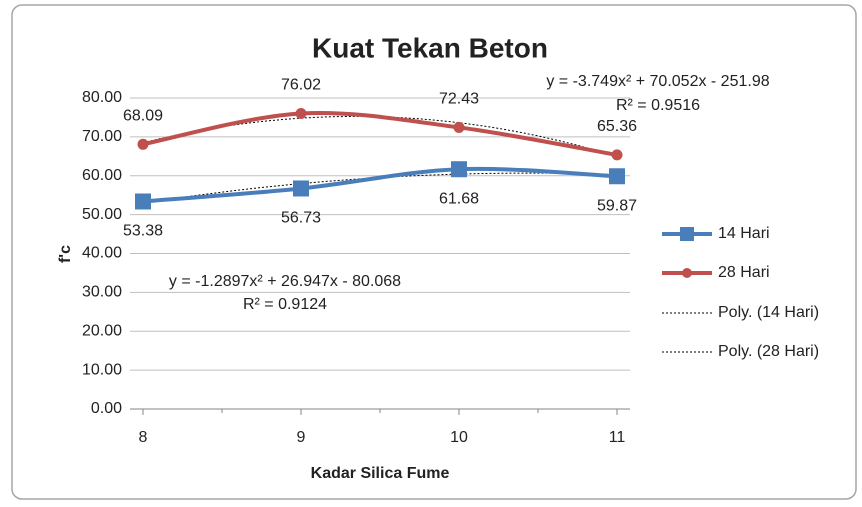  What do you see at coordinates (65, 254) in the screenshot?
I see `y-axis-label: f'c` at bounding box center [65, 254].